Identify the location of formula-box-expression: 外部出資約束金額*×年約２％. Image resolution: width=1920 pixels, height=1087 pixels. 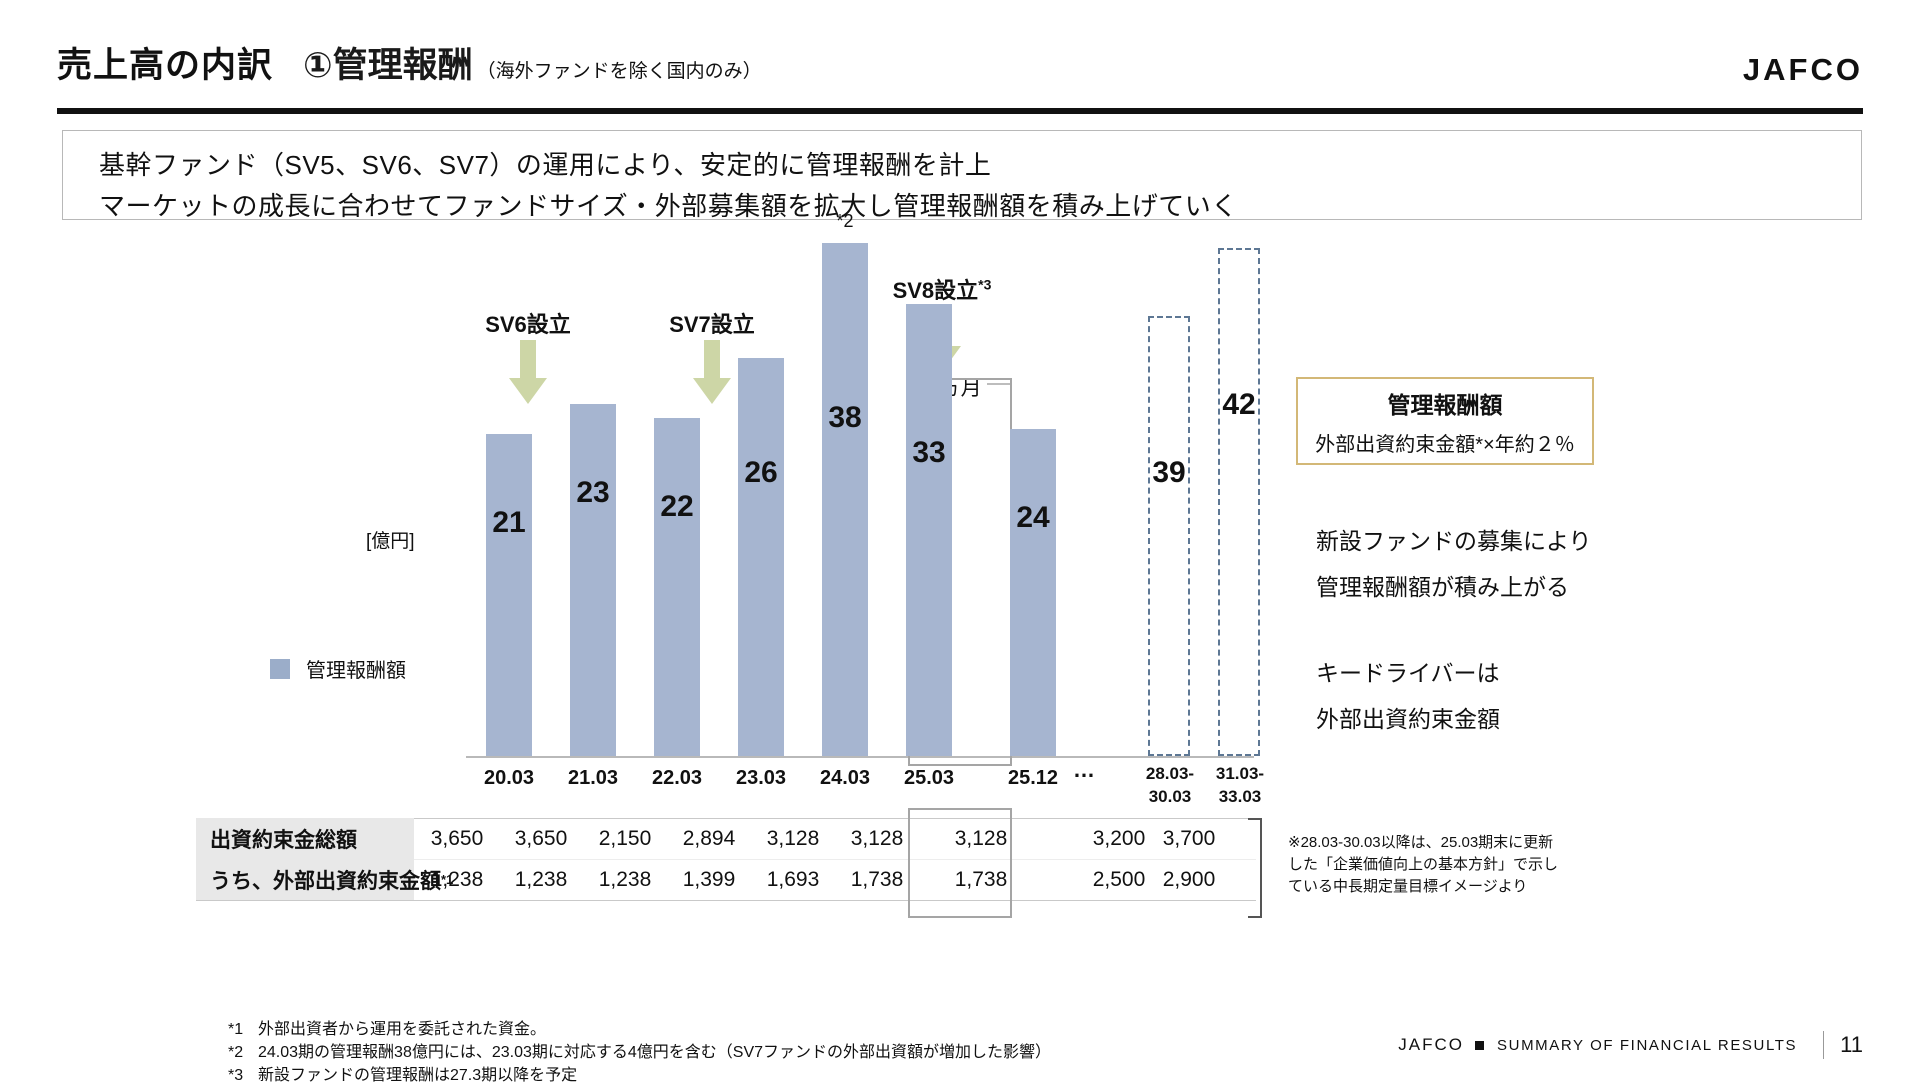
(1445, 444).